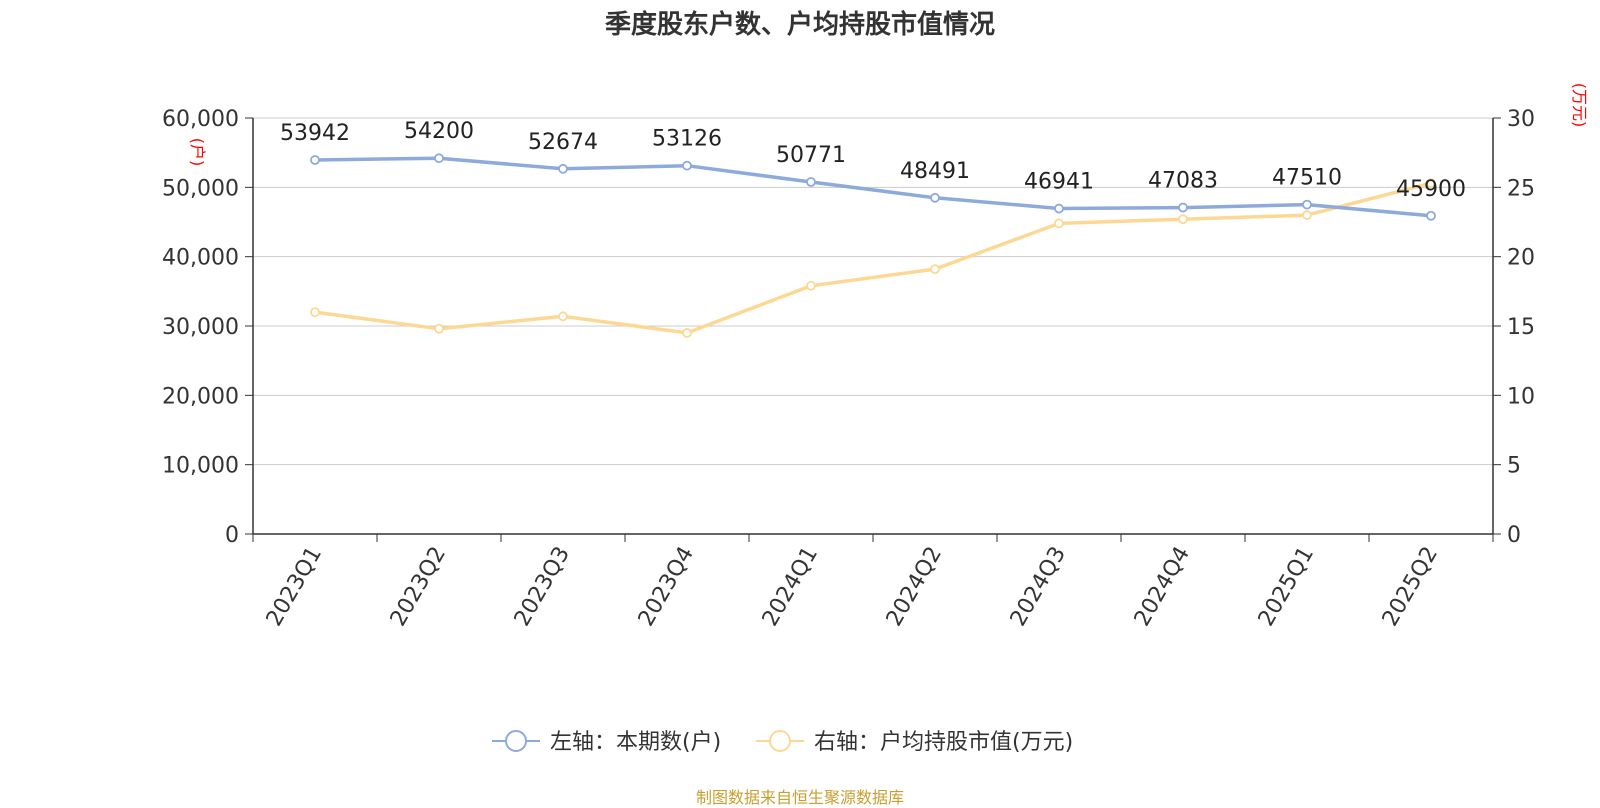 This screenshot has width=1600, height=808. I want to click on x-tick-label: 2024Q3, so click(1038, 587).